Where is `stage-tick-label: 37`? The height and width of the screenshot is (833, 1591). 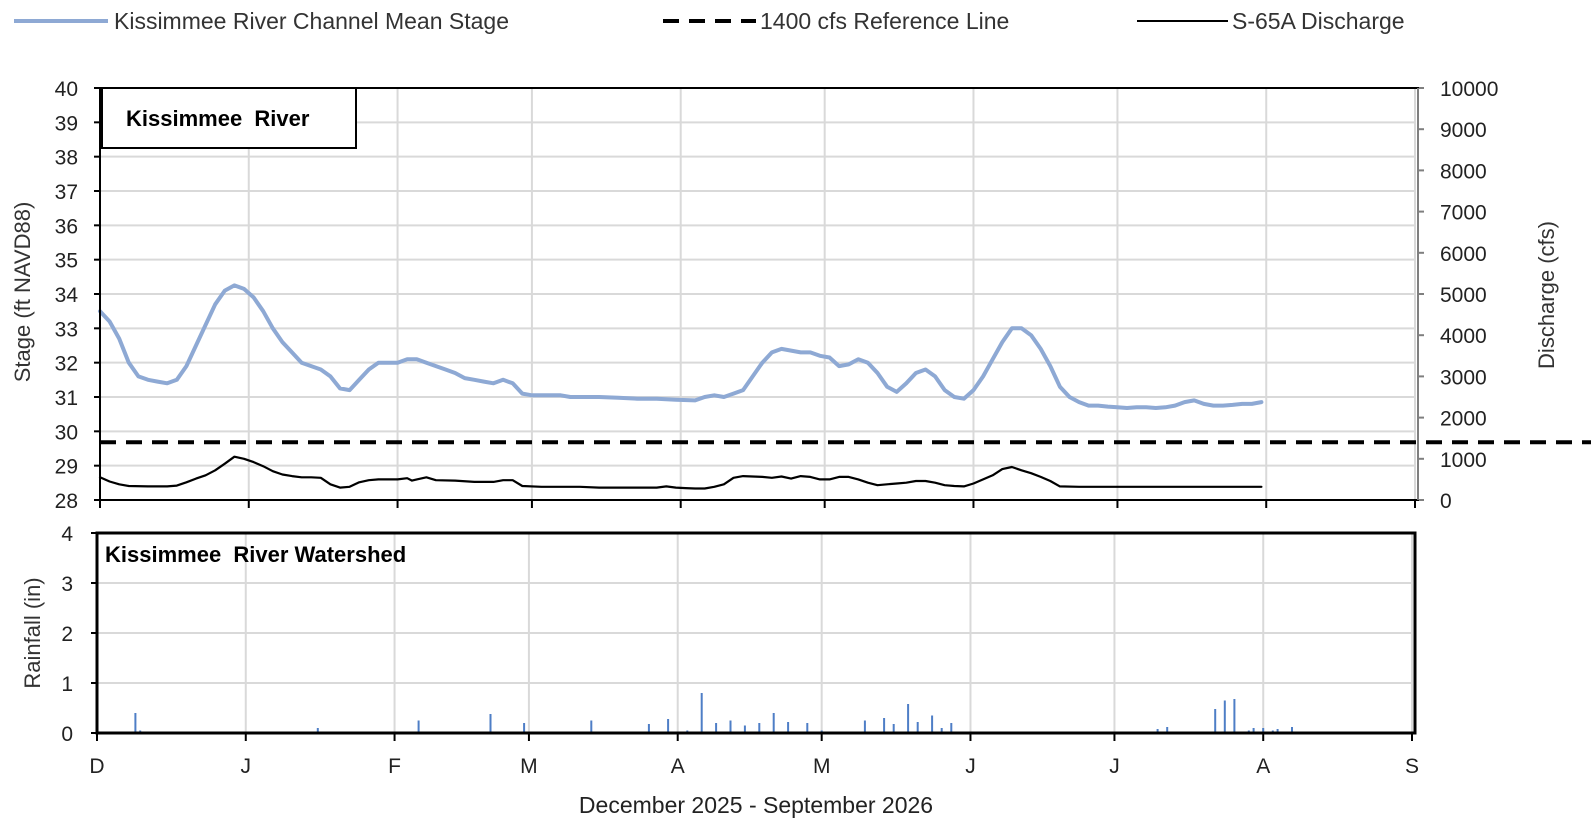 stage-tick-label: 37 is located at coordinates (66, 192).